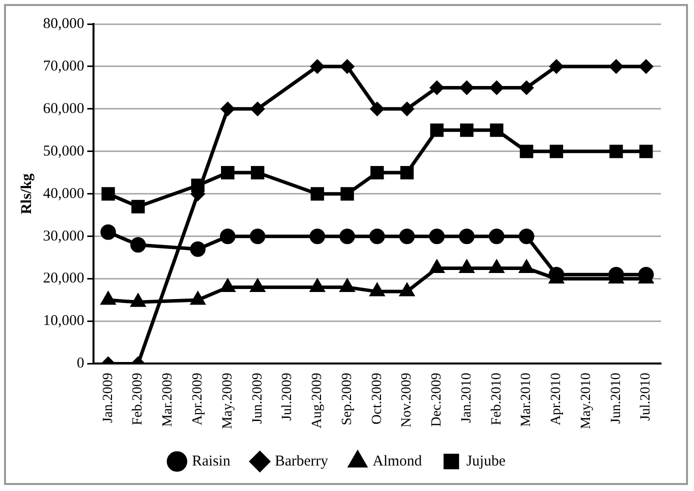 The height and width of the screenshot is (491, 694). I want to click on y-tick-label: 70,000, so click(63, 66).